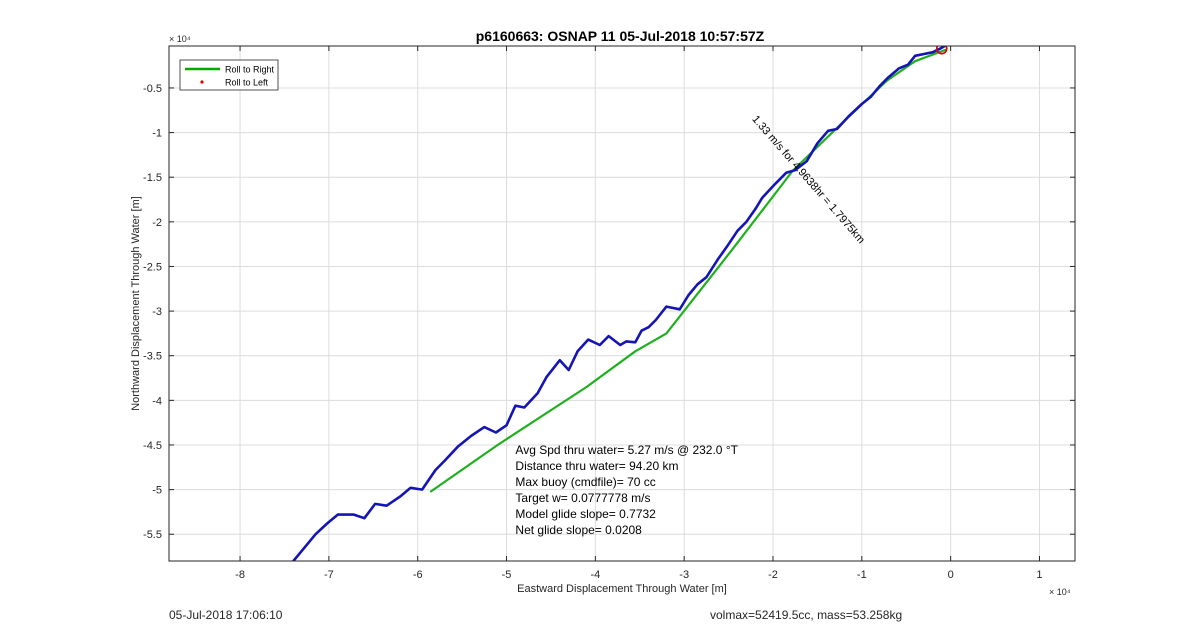 The image size is (1200, 632). I want to click on y-tick-label: -3.5, so click(152, 357).